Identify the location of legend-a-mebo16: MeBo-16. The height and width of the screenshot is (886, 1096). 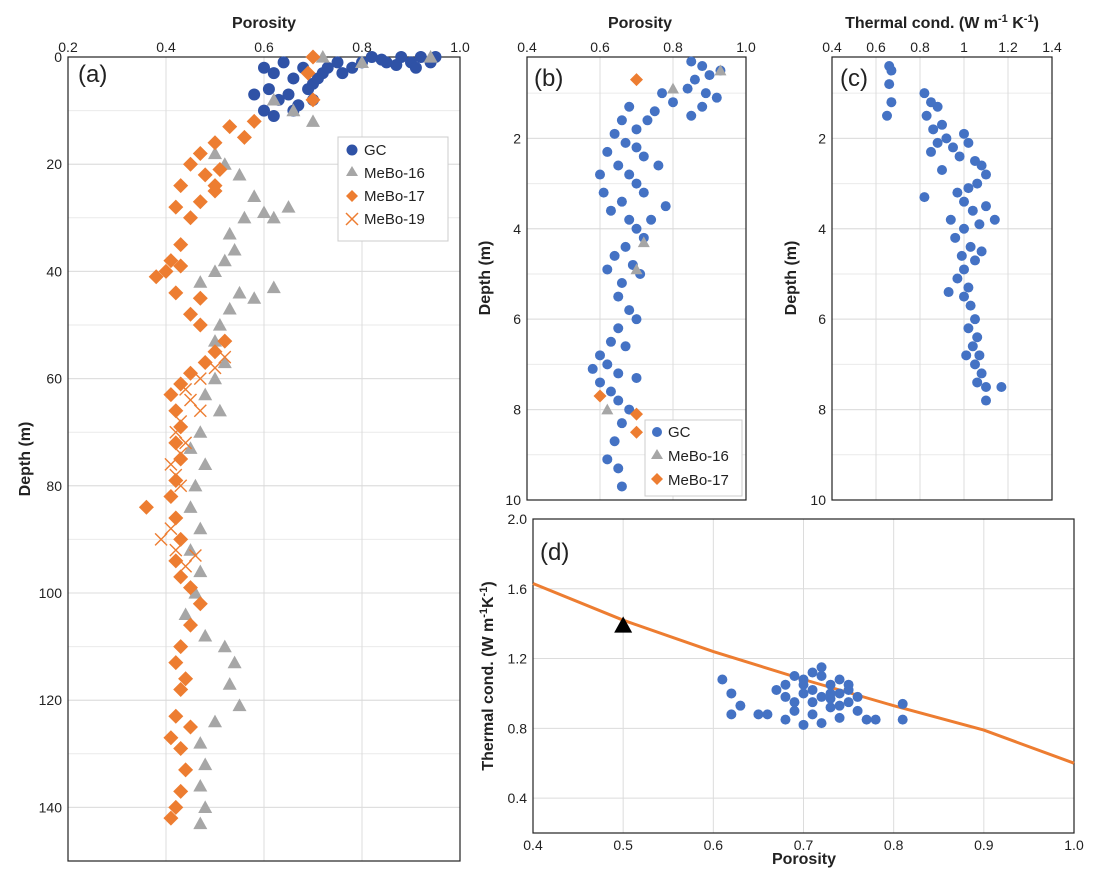
(394, 173).